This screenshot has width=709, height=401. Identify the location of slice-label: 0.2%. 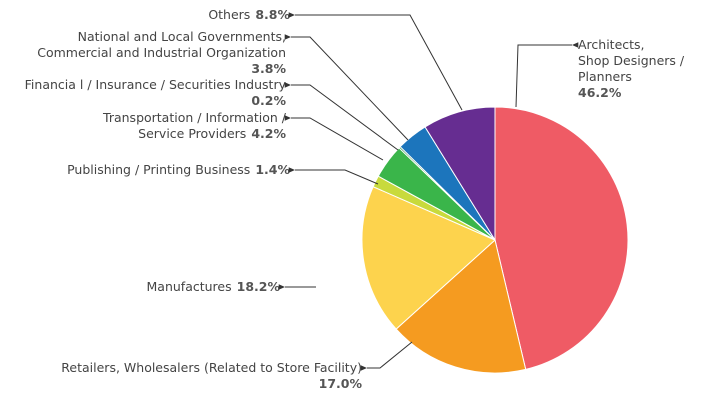
(268, 100).